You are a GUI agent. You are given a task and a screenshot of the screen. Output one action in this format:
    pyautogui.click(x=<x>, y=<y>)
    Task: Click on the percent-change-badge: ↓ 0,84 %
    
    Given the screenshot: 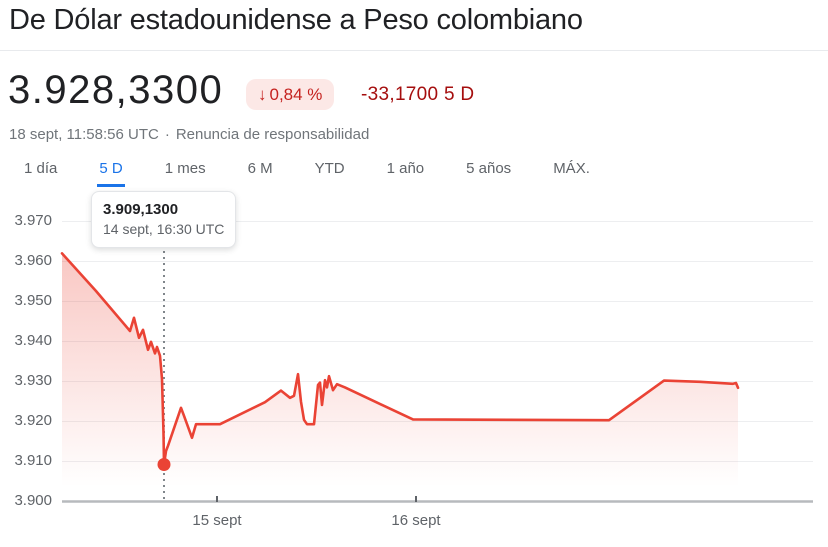 What is the action you would take?
    pyautogui.click(x=290, y=94)
    